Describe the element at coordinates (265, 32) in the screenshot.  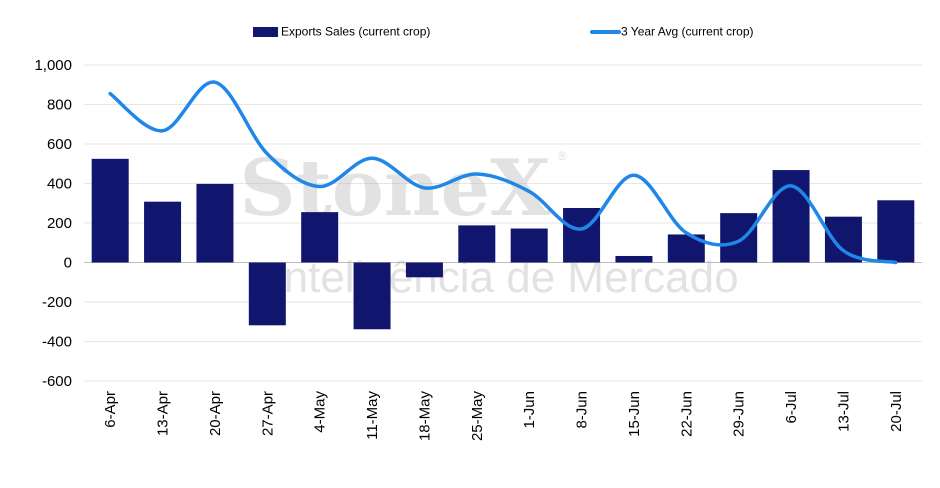
I see `legend-swatch-bar` at that location.